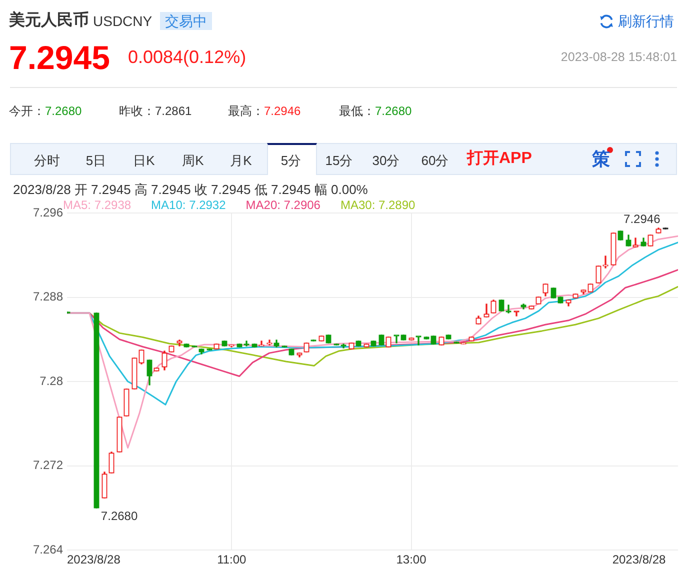 Image resolution: width=688 pixels, height=568 pixels. Describe the element at coordinates (646, 21) in the screenshot. I see `text: 刷新行情` at that location.